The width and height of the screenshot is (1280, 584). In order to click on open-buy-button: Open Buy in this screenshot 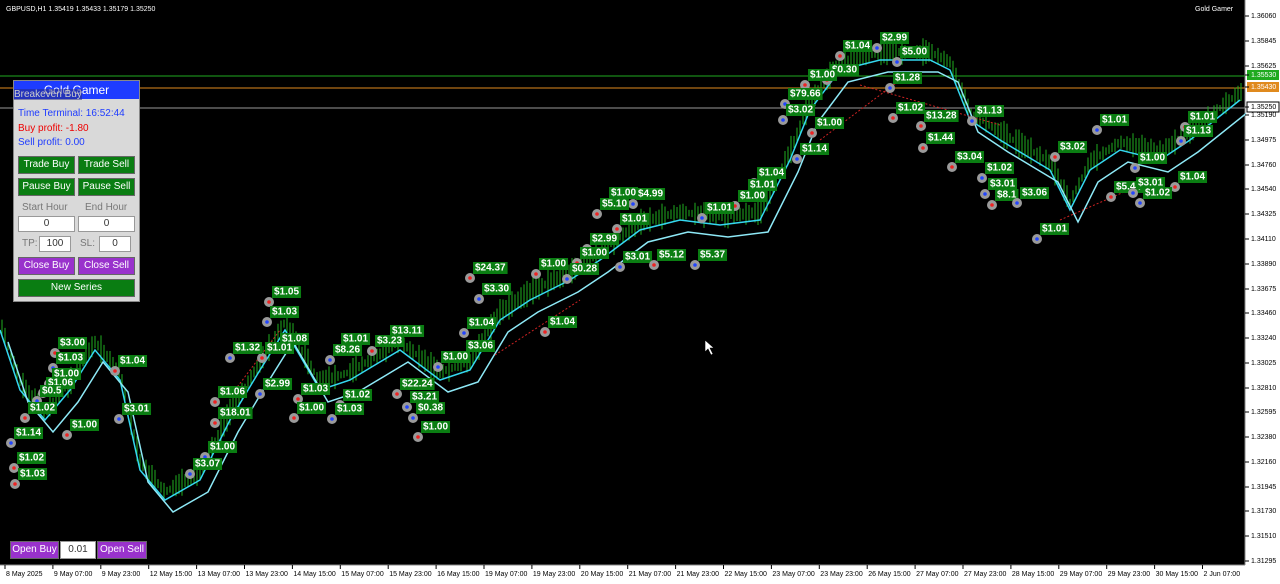, I will do `click(34, 550)`.